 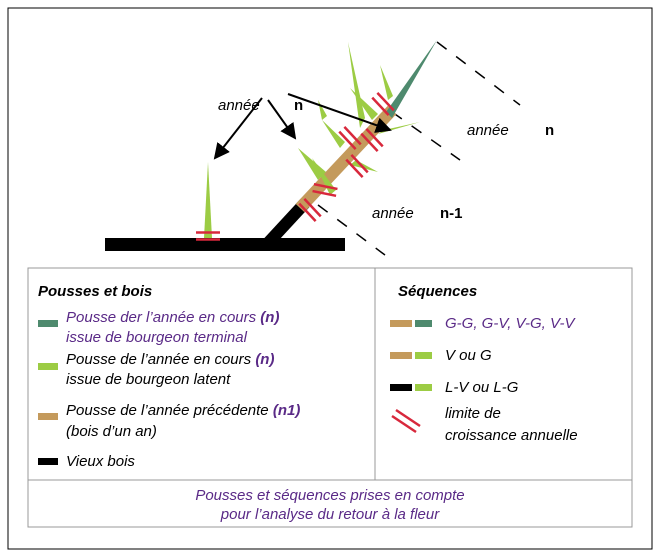 I want to click on legend-text: croissance annuelle, so click(x=511, y=435).